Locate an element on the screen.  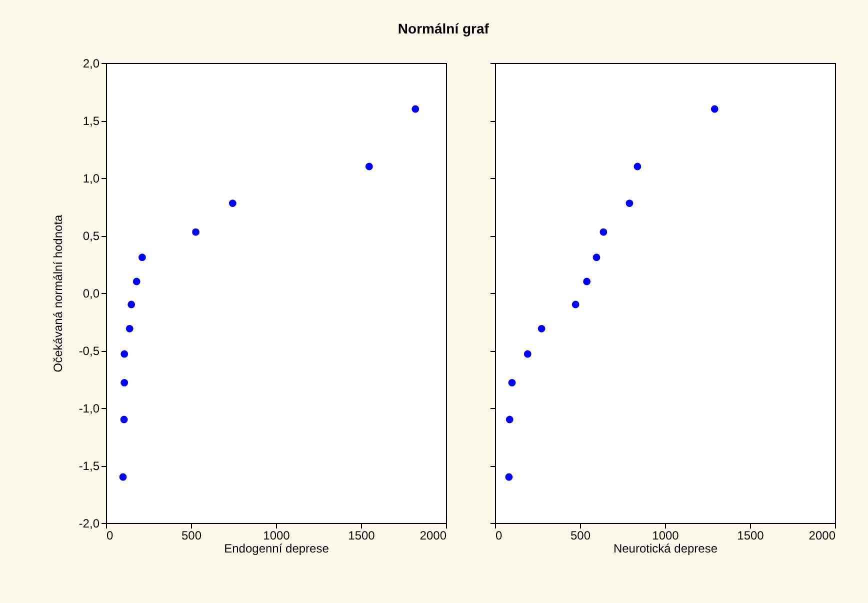
y-tick-label: -0,5 is located at coordinates (89, 351).